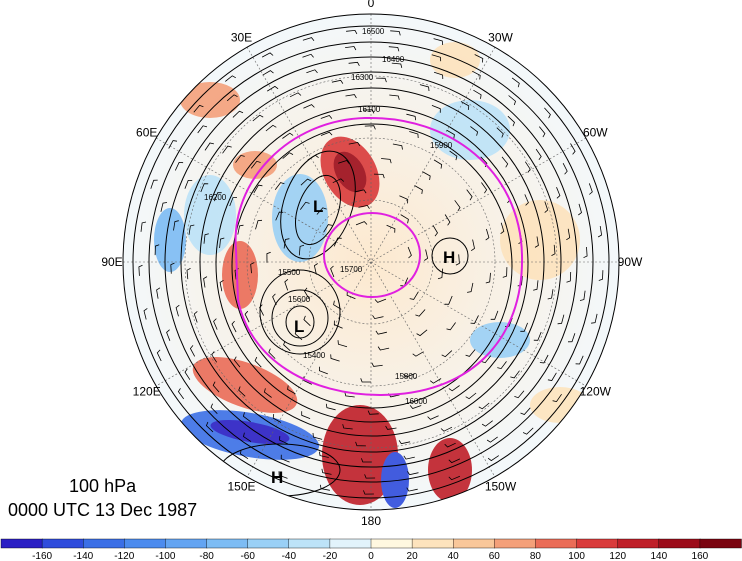  I want to click on contour-label: 16400, so click(393, 59).